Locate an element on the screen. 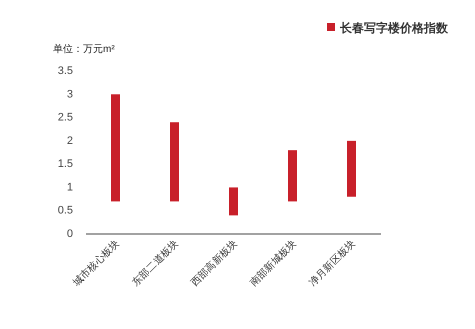 The image size is (475, 329). y-tick-label: 1.5 is located at coordinates (65, 164).